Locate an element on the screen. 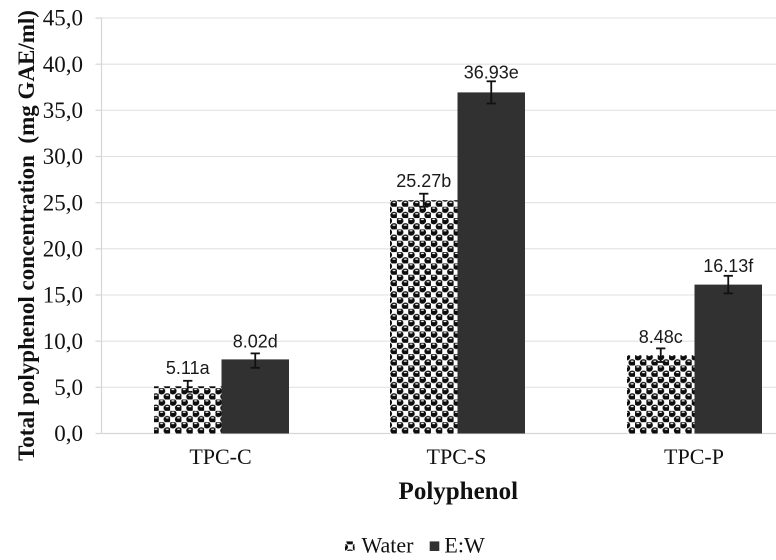 This screenshot has height=560, width=776. svg-text: 15,0 is located at coordinates (63, 295).